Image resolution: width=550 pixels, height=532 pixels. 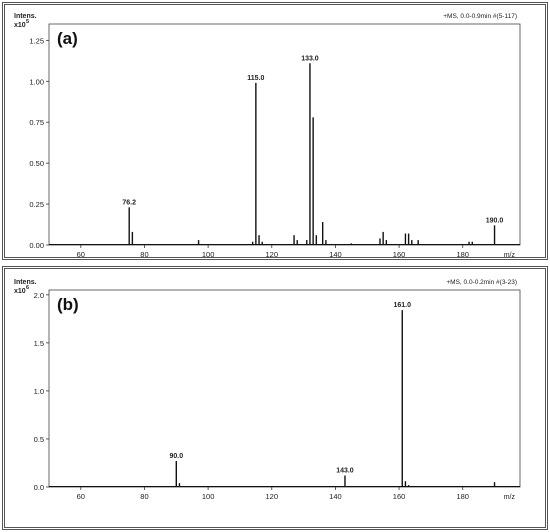 What do you see at coordinates (176, 456) in the screenshot?
I see `peak-annotation: 90.0` at bounding box center [176, 456].